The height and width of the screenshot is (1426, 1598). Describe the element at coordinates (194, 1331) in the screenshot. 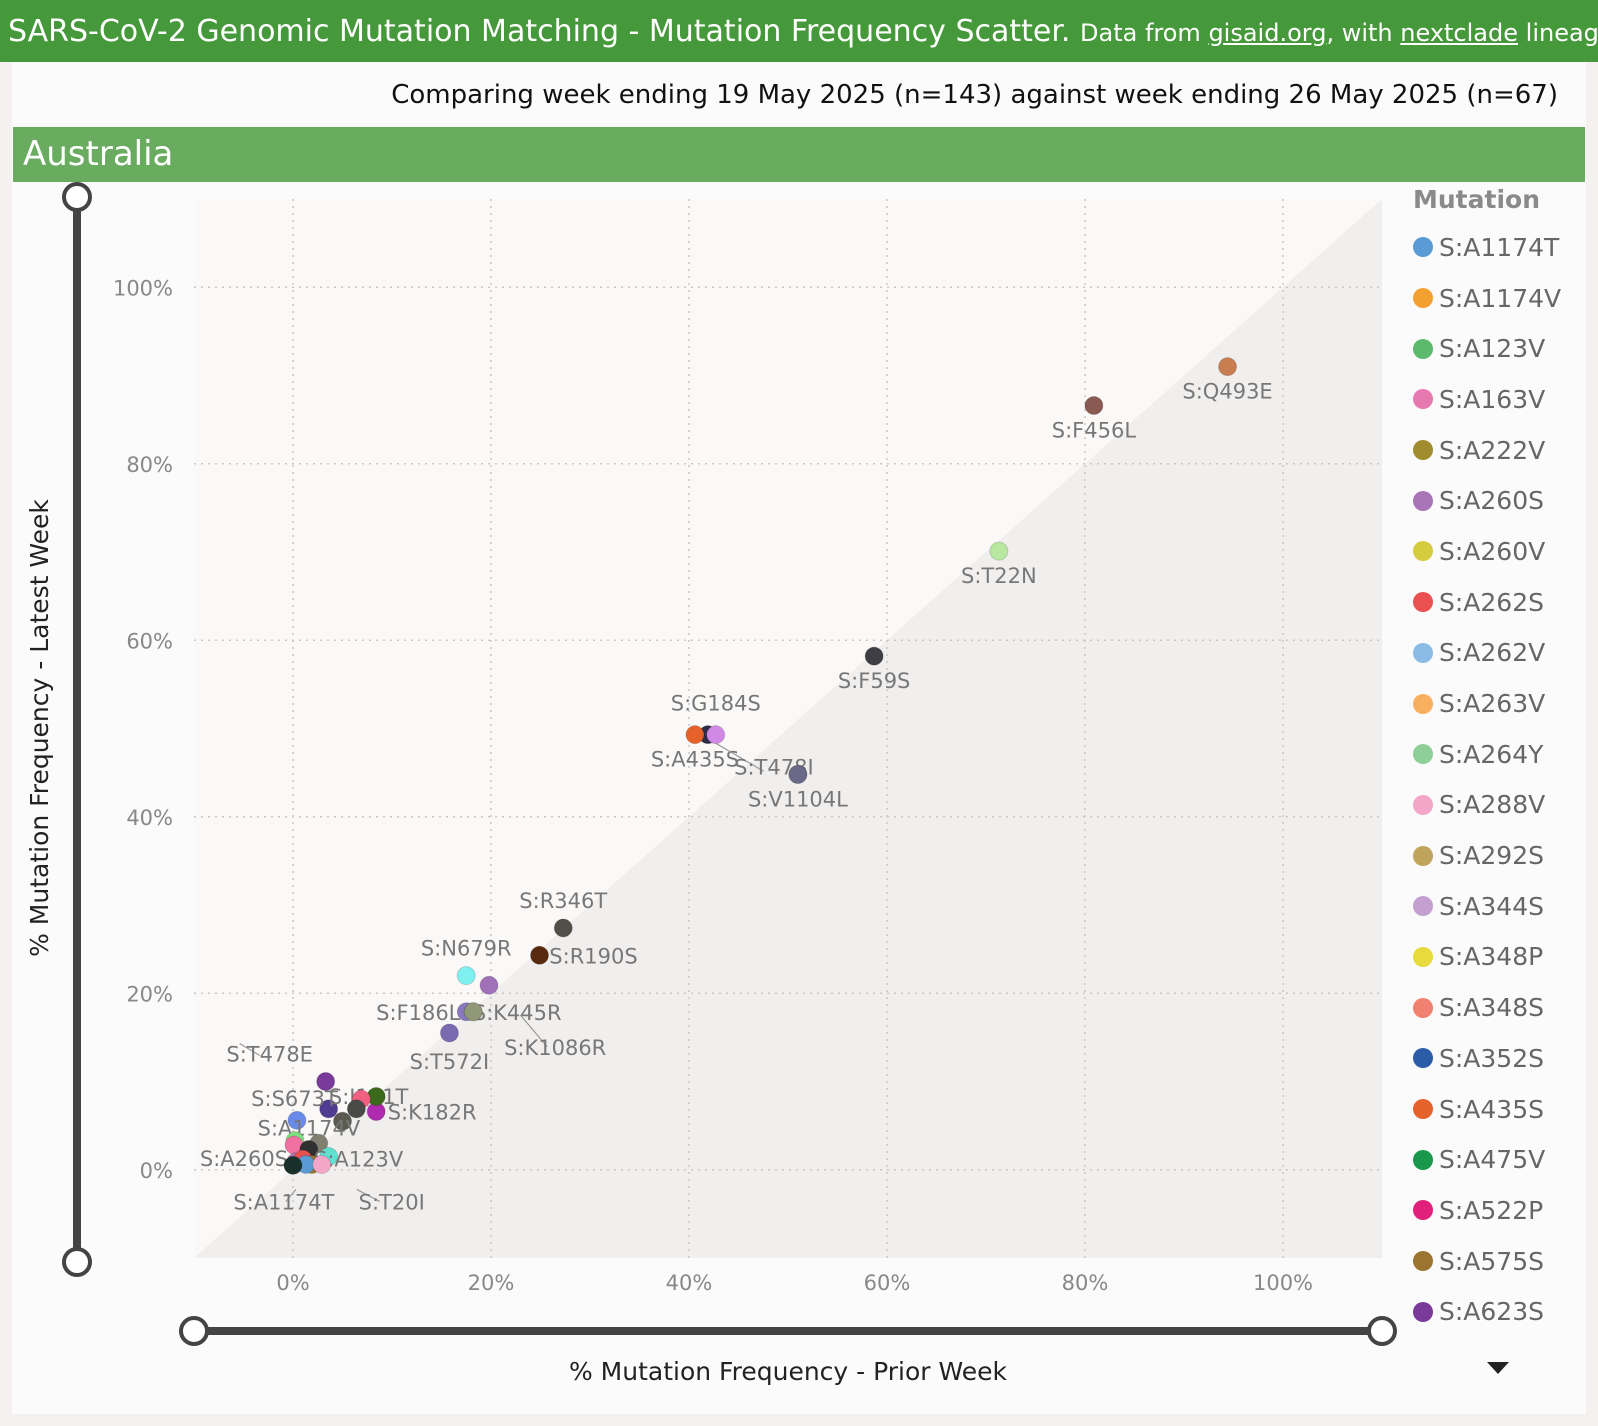

I see `x-range-handle-left` at that location.